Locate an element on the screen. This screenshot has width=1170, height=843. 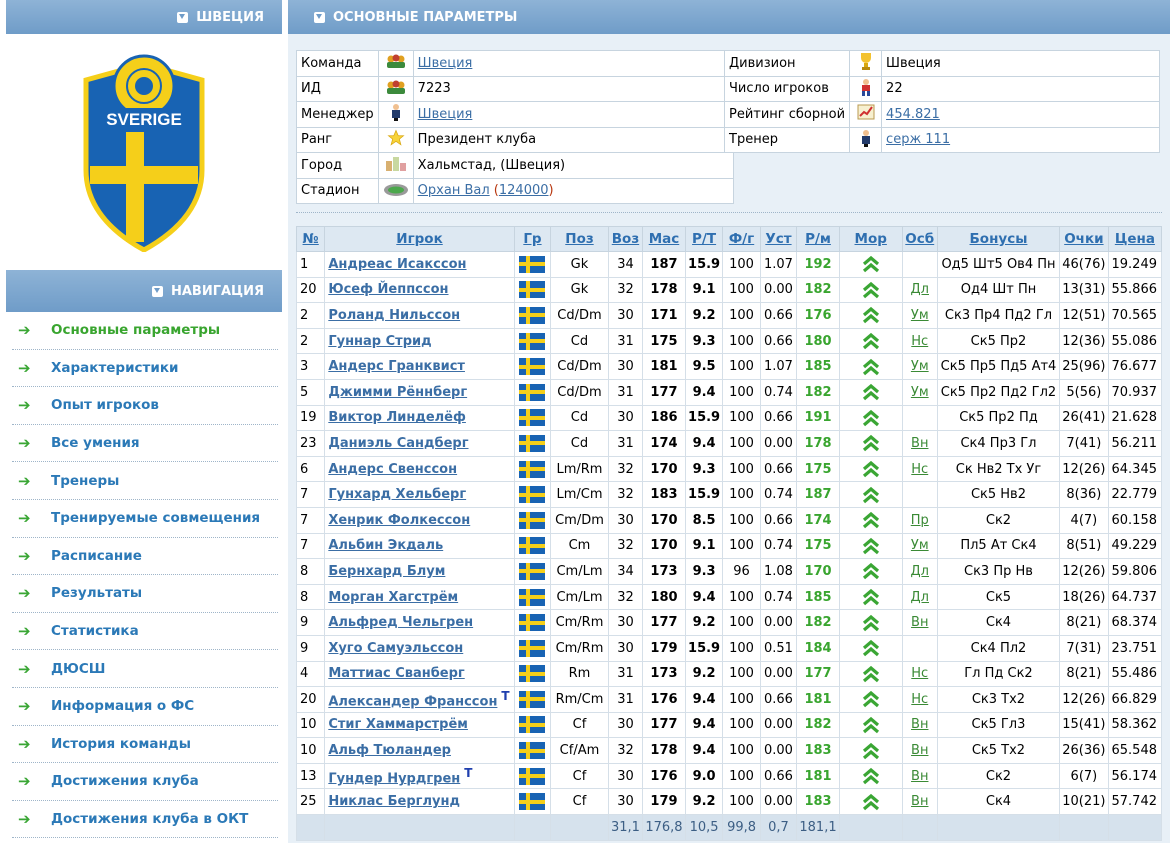
nav-item-statistics: ➔ Статистика is located at coordinates (145, 632).